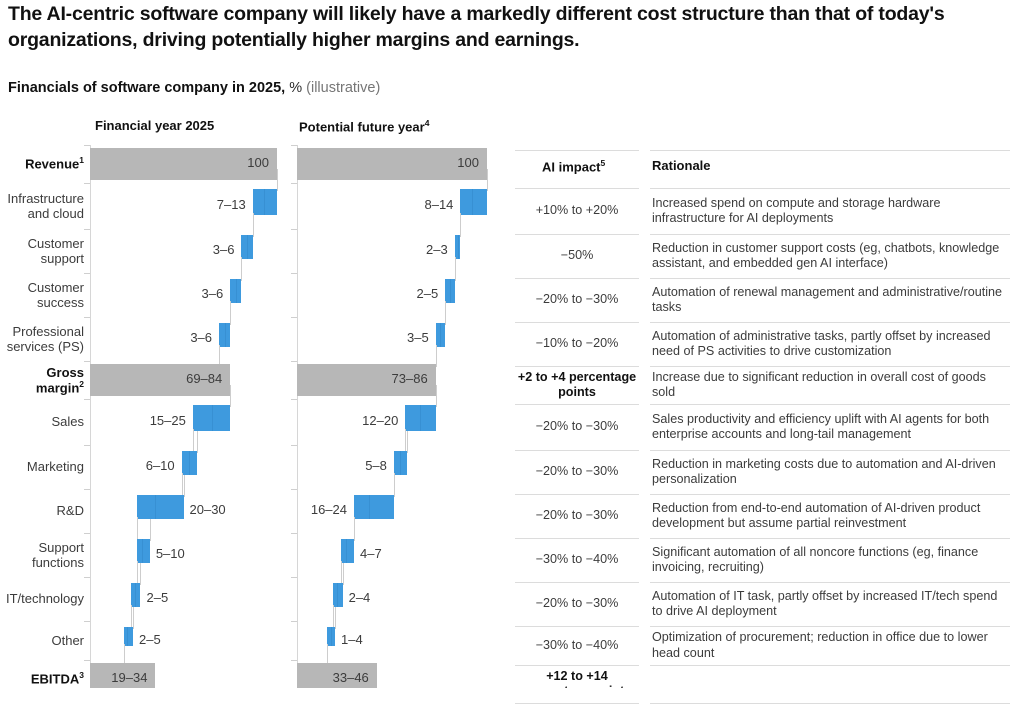 This screenshot has height=704, width=1024. What do you see at coordinates (427, 293) in the screenshot?
I see `bar-value-right: 2–5` at bounding box center [427, 293].